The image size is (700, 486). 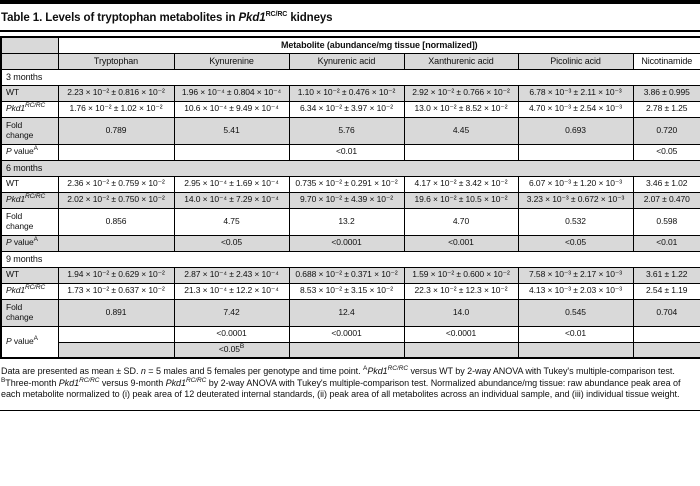 I want to click on data-cell: 1.94 × 10⁻² ± 0.629 × 10⁻², so click(x=116, y=275).